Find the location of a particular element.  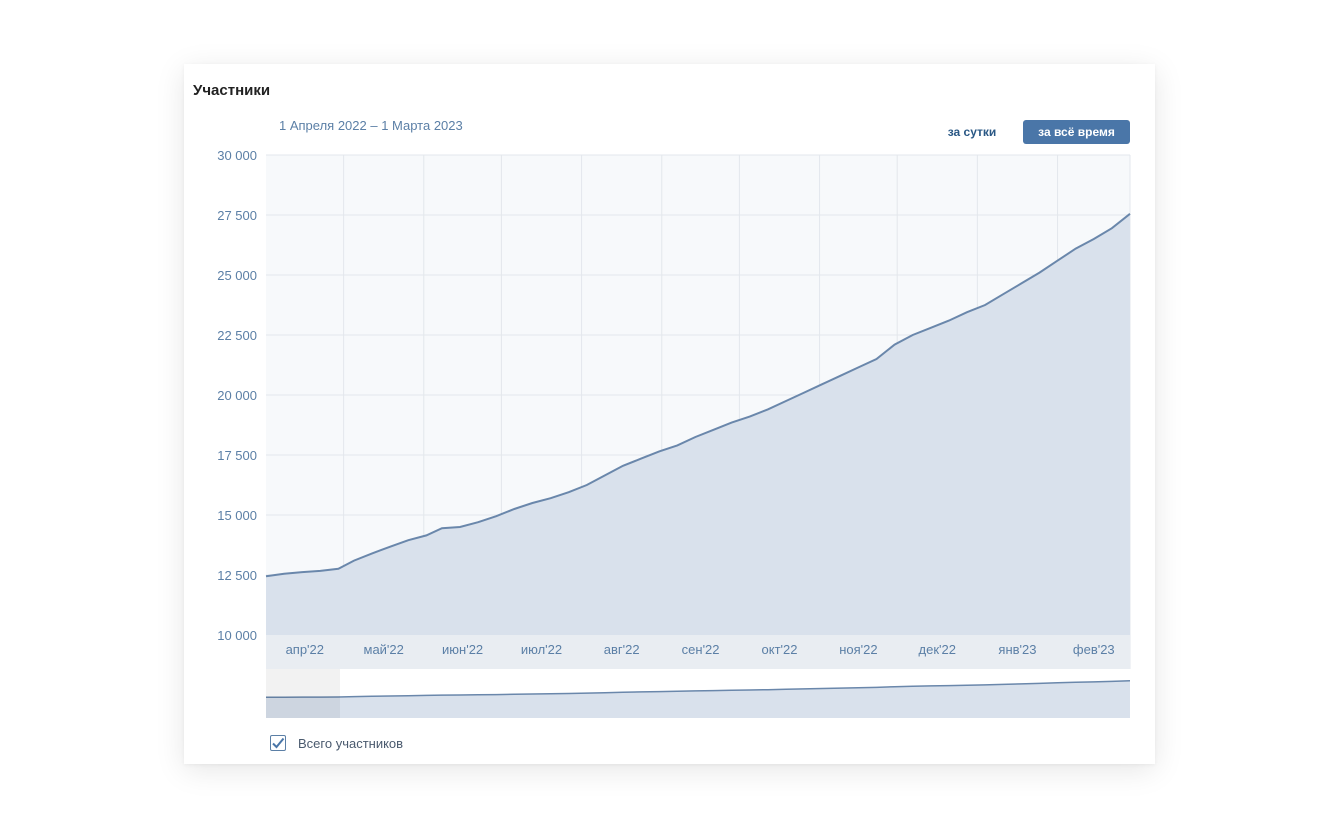

y-tick-label: 20 000 is located at coordinates (237, 395).